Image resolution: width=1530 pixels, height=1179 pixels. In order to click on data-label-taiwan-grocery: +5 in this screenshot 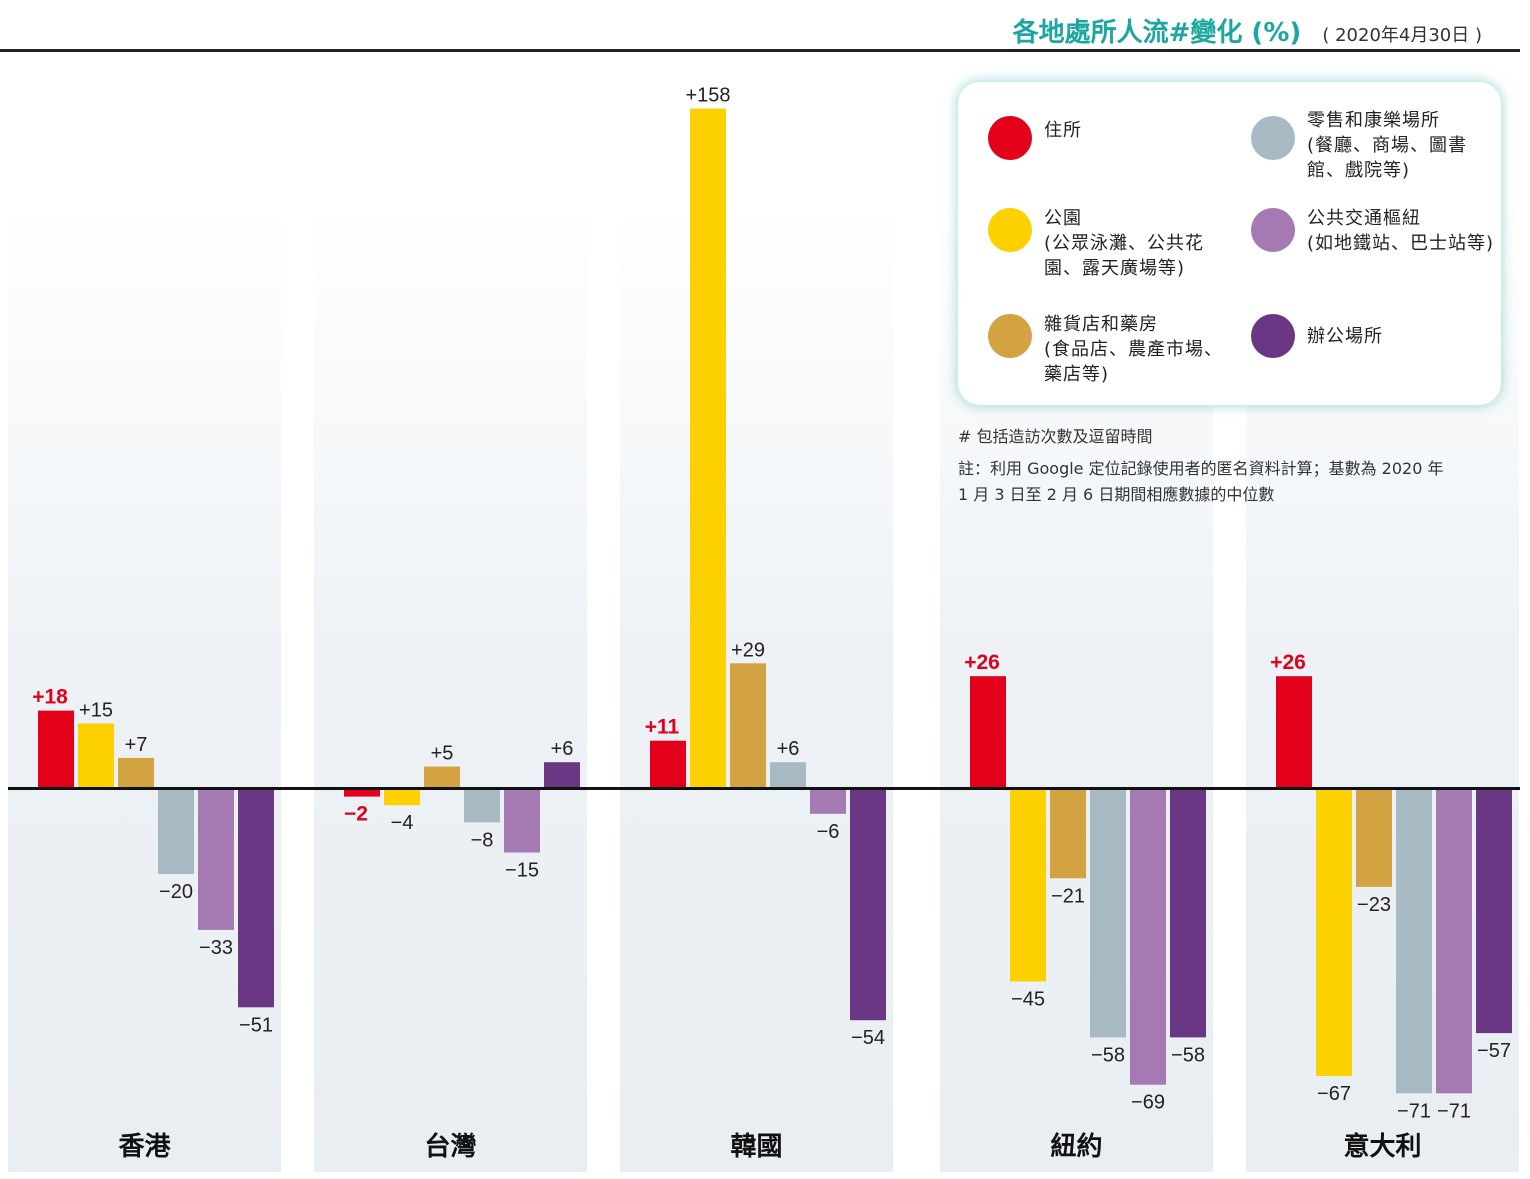, I will do `click(442, 754)`.